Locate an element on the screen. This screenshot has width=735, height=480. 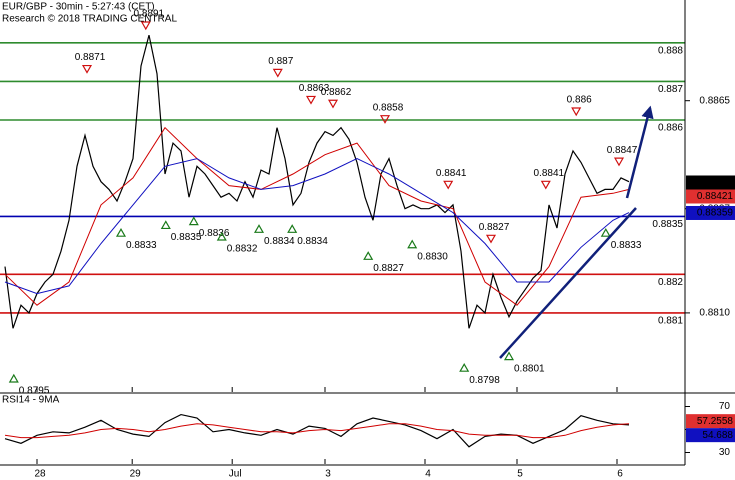
level-label: 0.882 is located at coordinates (670, 282).